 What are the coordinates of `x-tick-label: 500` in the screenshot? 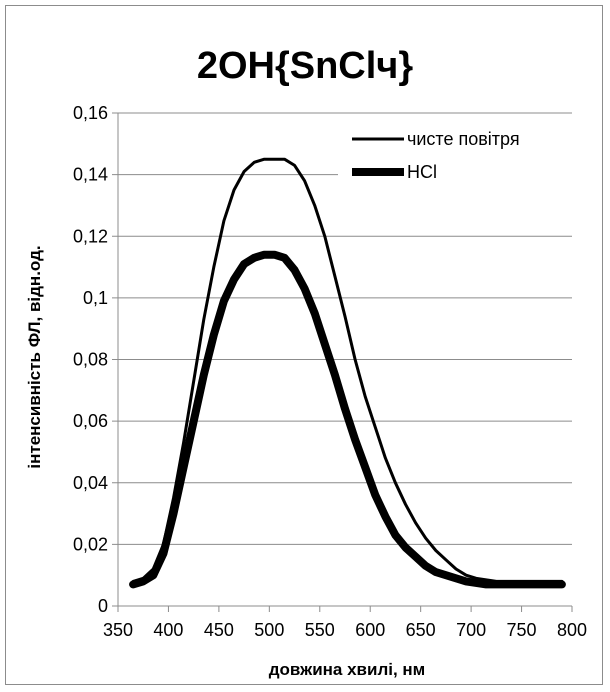 It's located at (269, 630).